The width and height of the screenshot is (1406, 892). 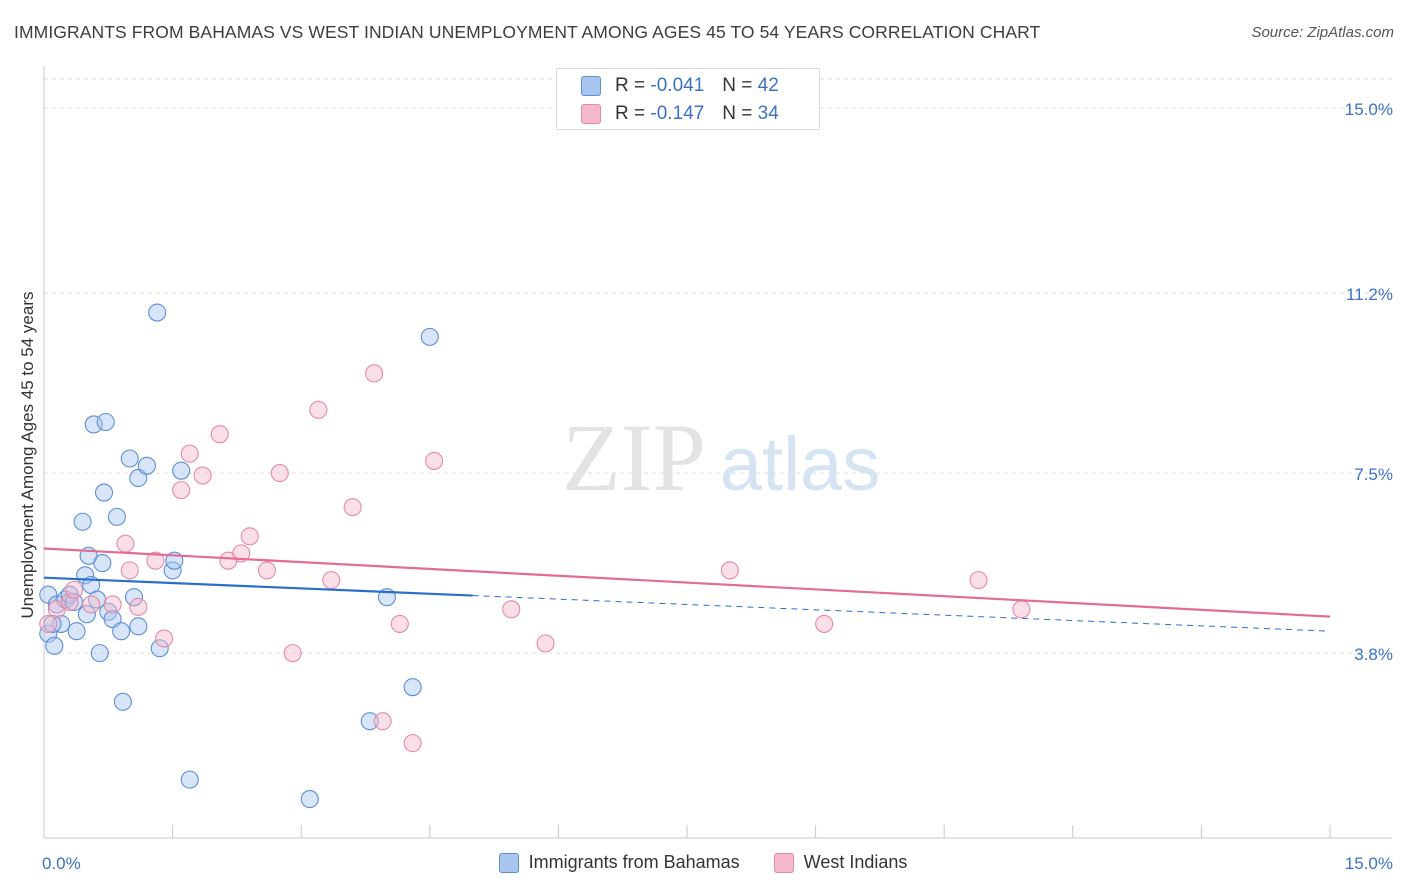 I want to click on r-value: -0.041, so click(x=677, y=85).